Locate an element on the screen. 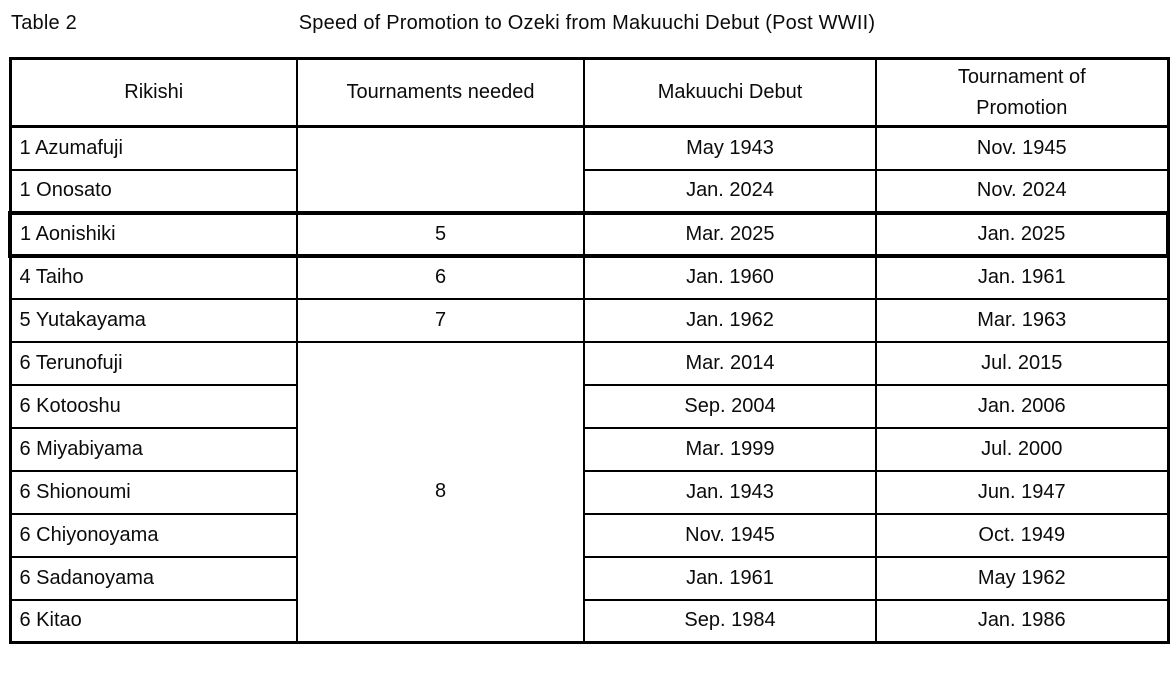 The height and width of the screenshot is (676, 1174). column-header-makuuchi-debut: Makuuchi Debut is located at coordinates (730, 92).